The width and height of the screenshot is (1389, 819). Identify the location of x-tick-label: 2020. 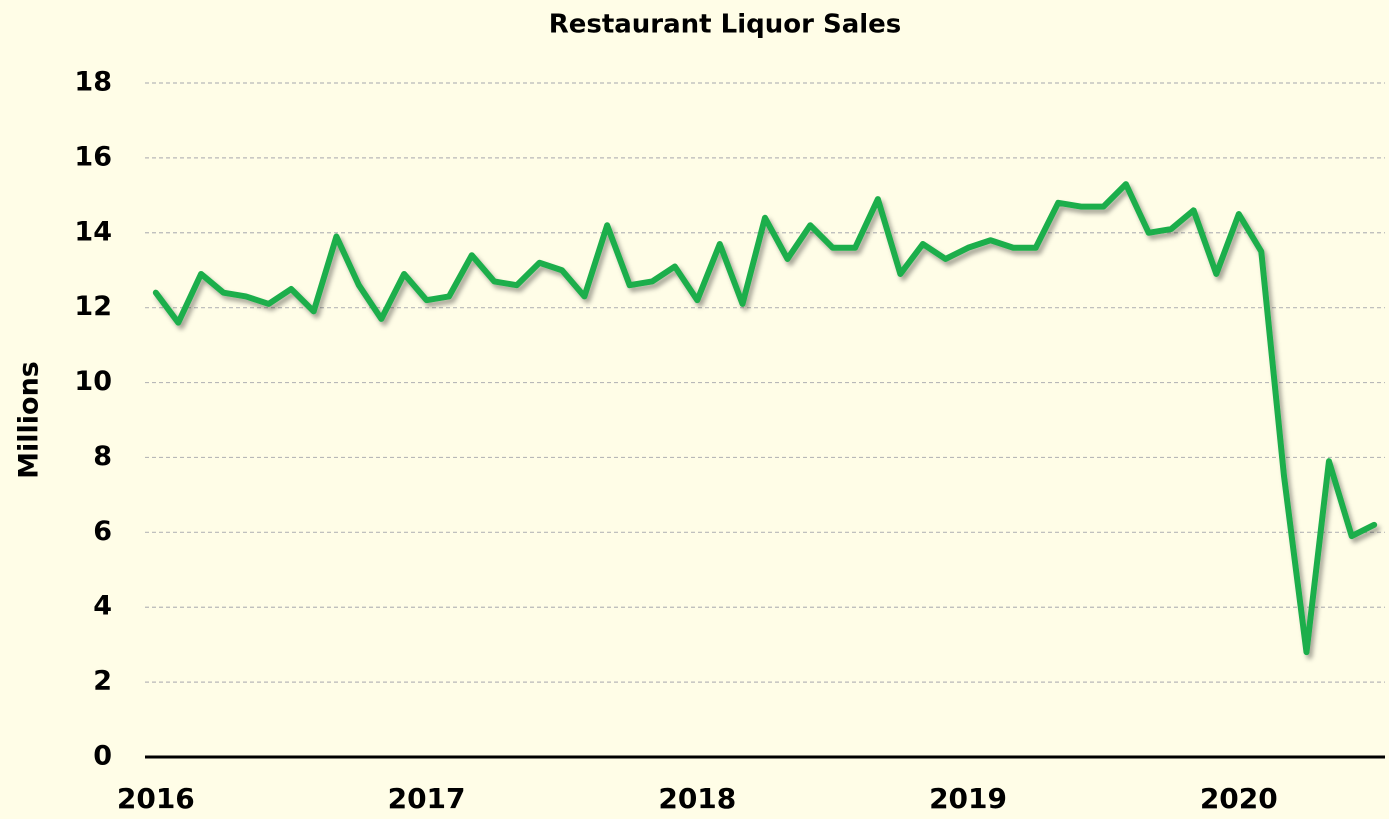
(1239, 798).